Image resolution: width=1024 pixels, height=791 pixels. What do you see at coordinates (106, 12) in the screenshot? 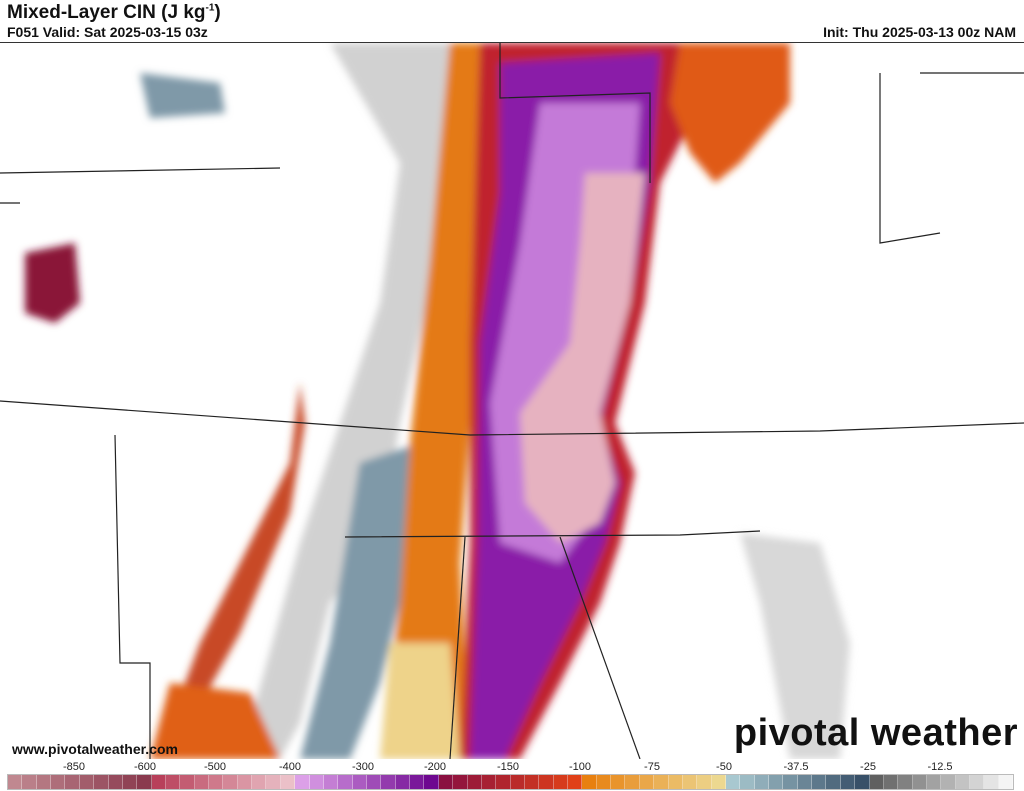
I see `title-text: Mixed-Layer CIN (J kg` at bounding box center [106, 12].